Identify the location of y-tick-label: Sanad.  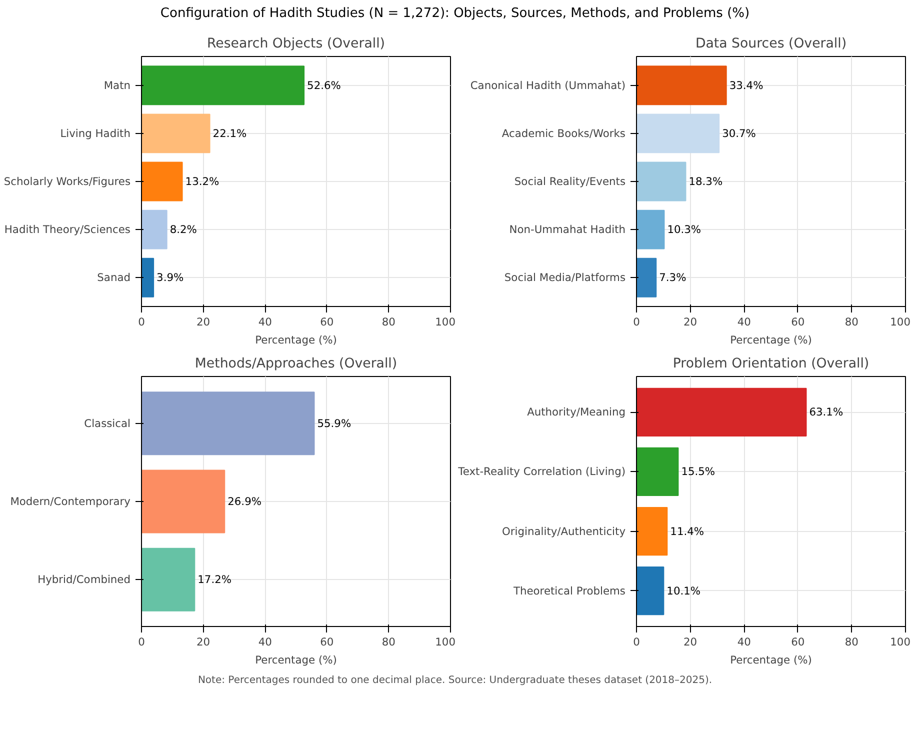
(113, 277).